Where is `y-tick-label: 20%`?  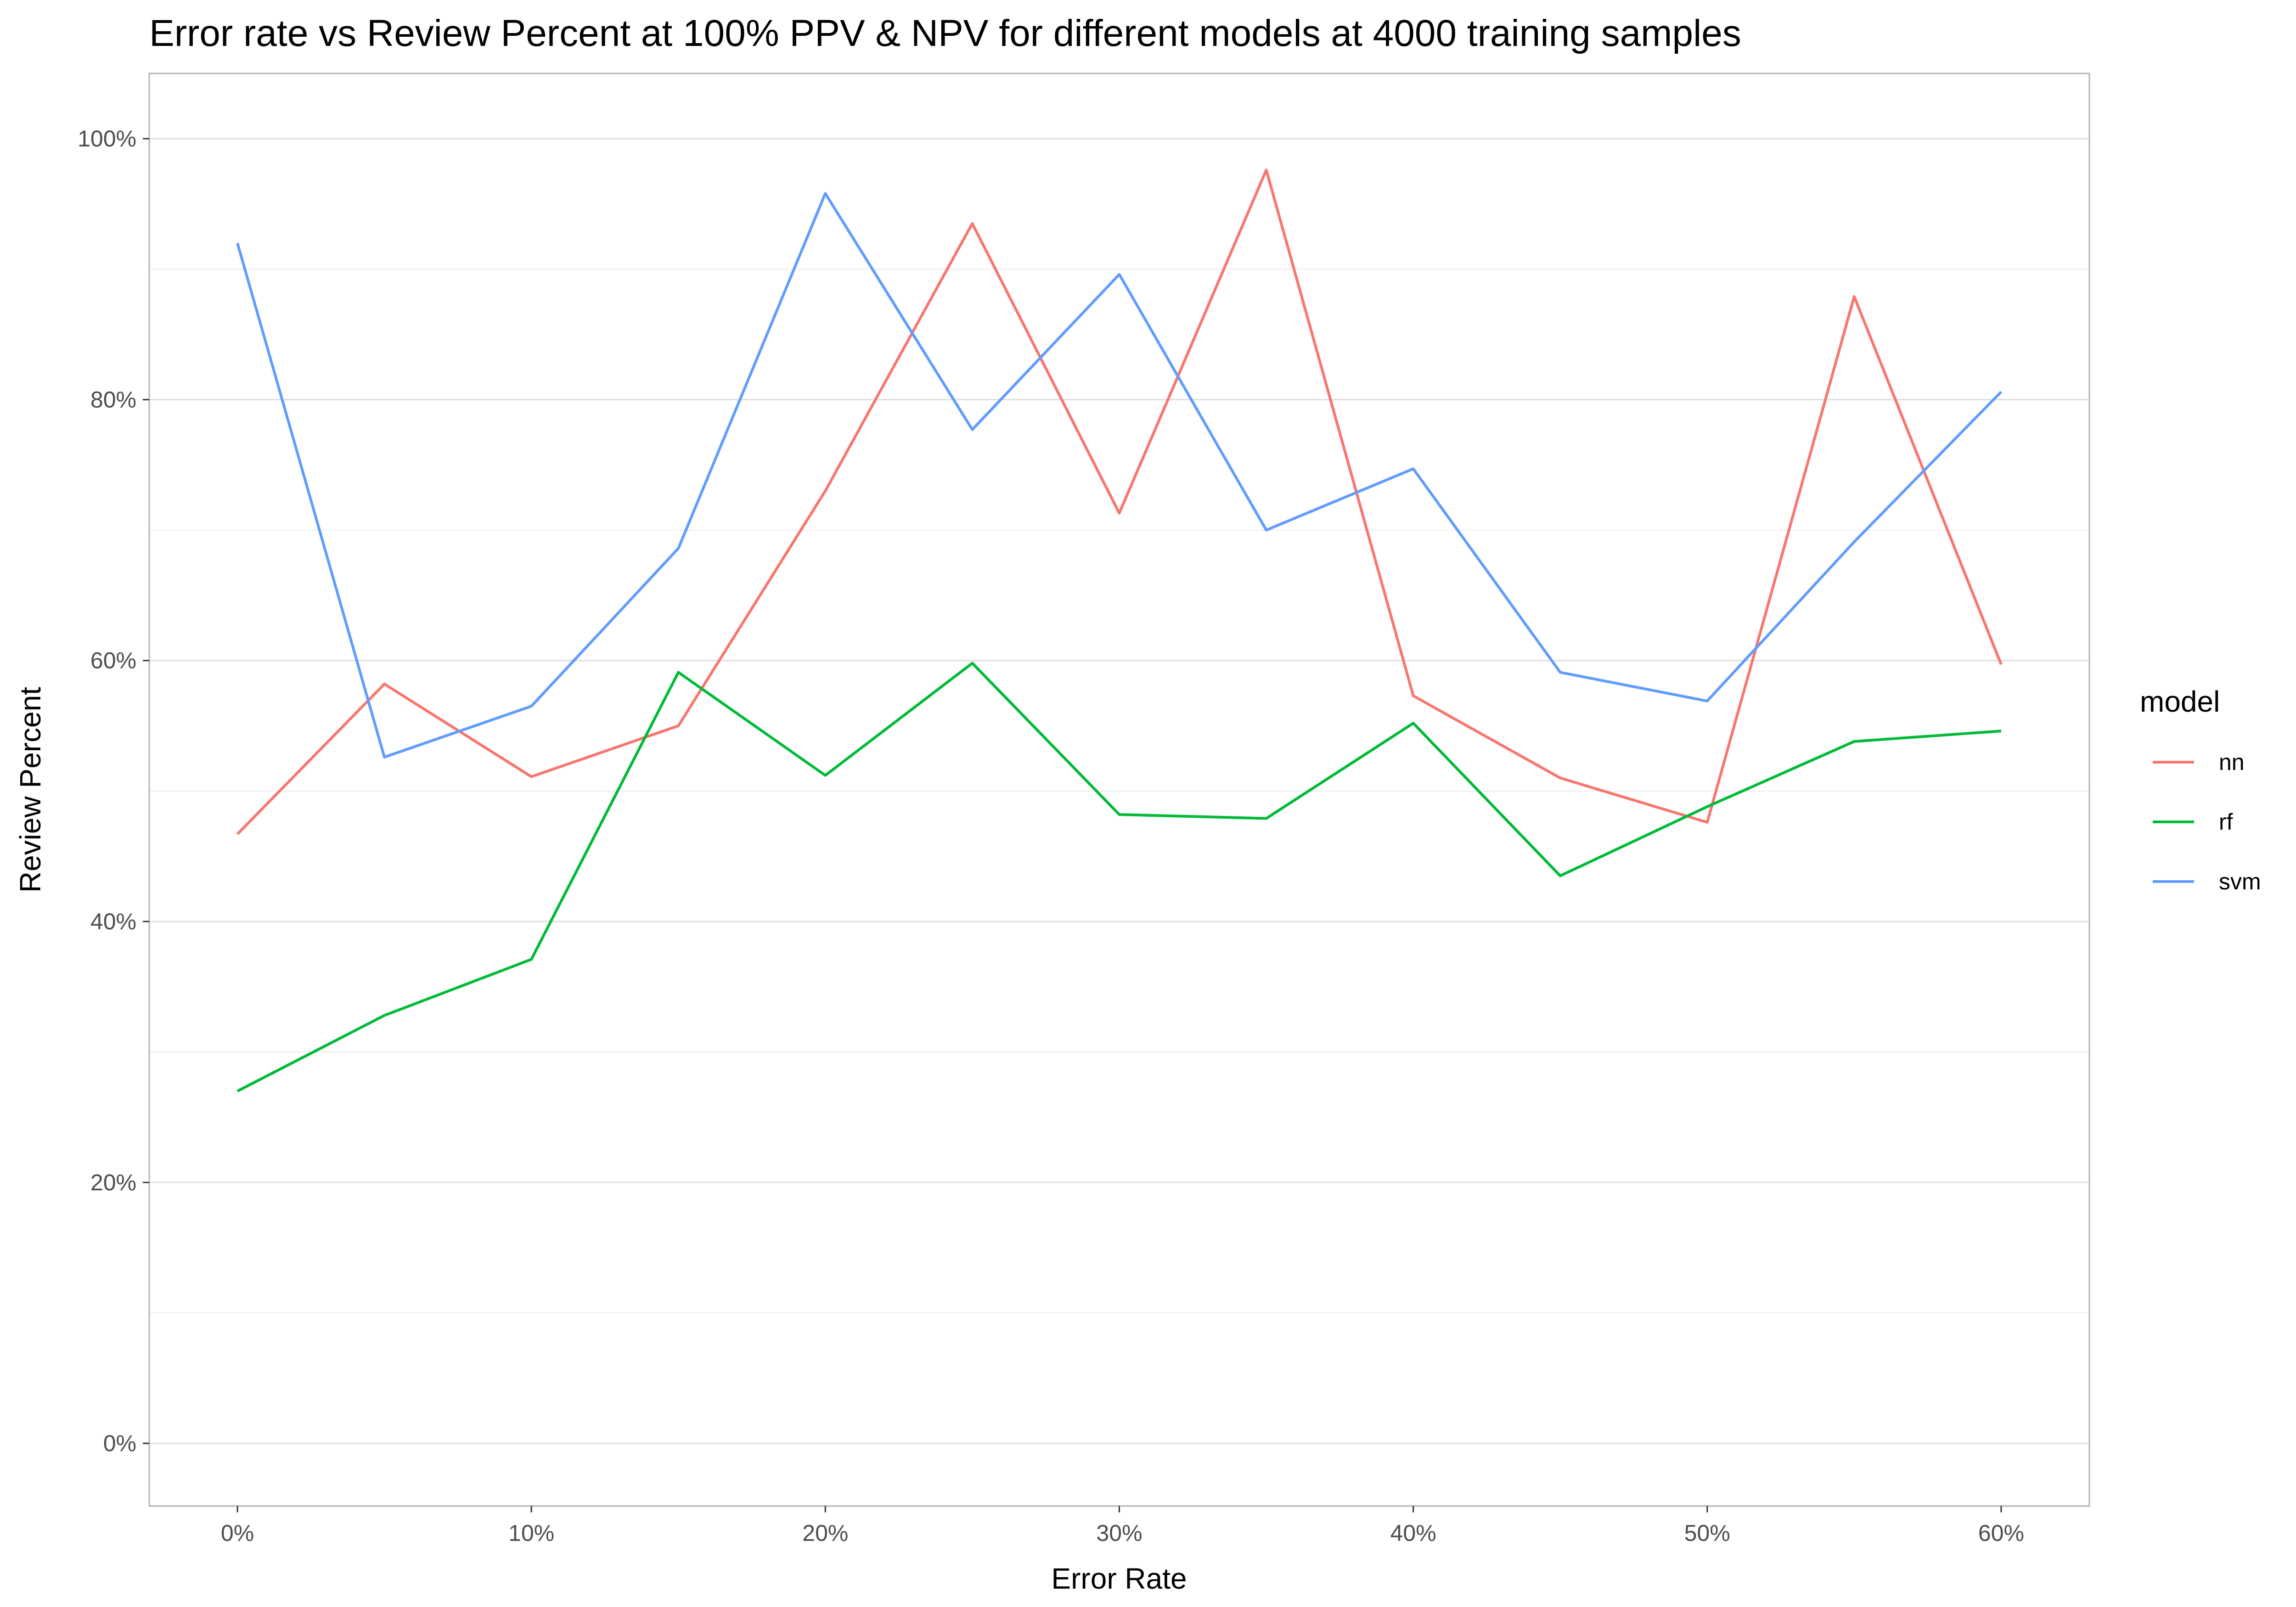 y-tick-label: 20% is located at coordinates (113, 1182).